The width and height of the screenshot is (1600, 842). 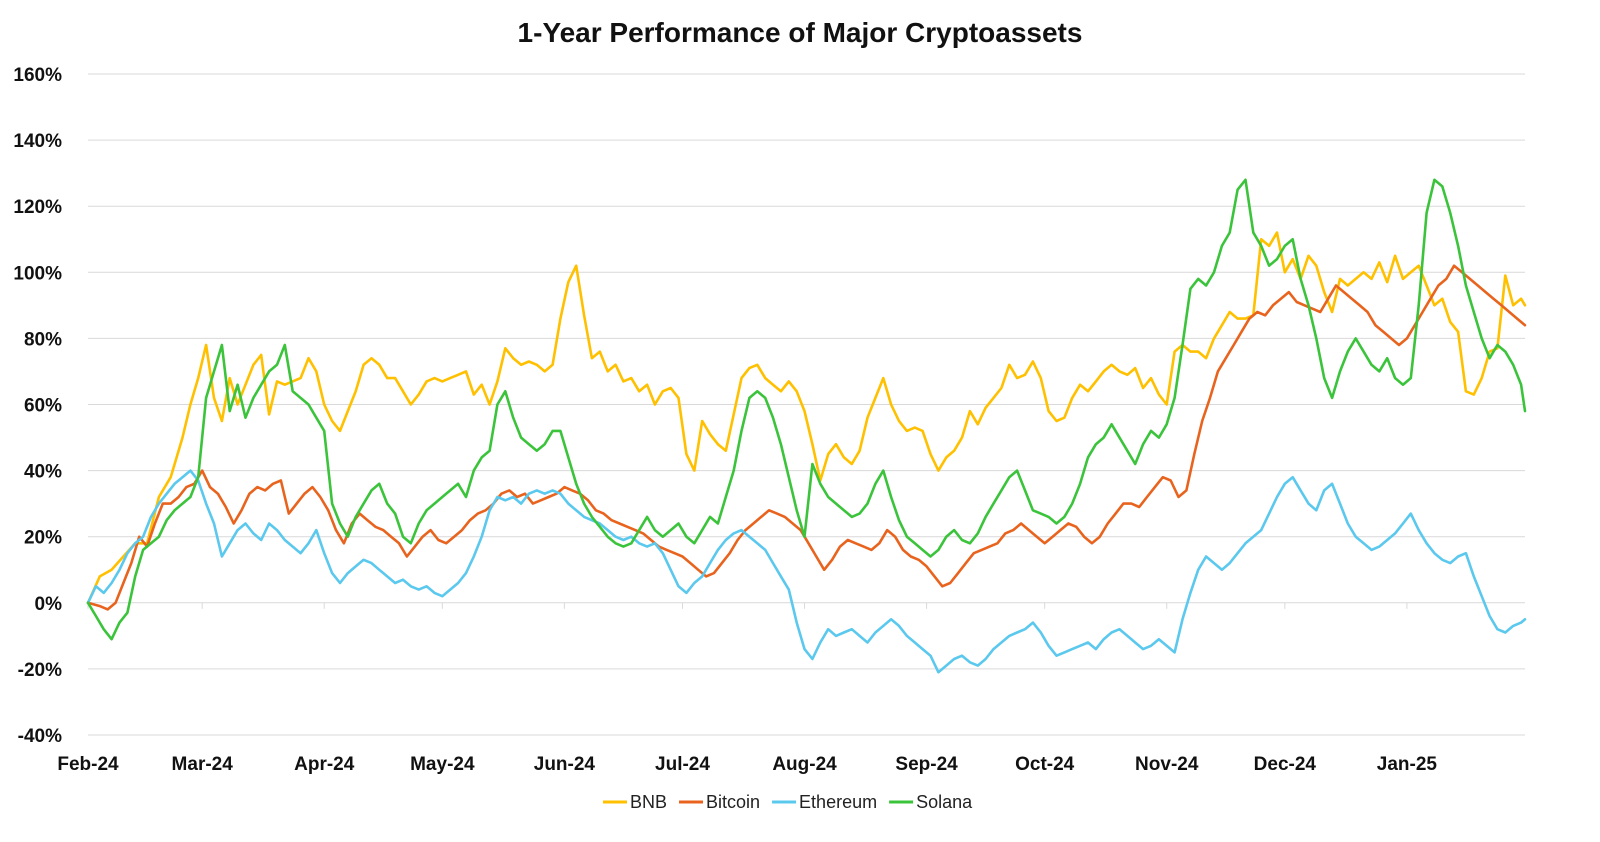 What do you see at coordinates (40, 736) in the screenshot?
I see `y-tick-label: -40%` at bounding box center [40, 736].